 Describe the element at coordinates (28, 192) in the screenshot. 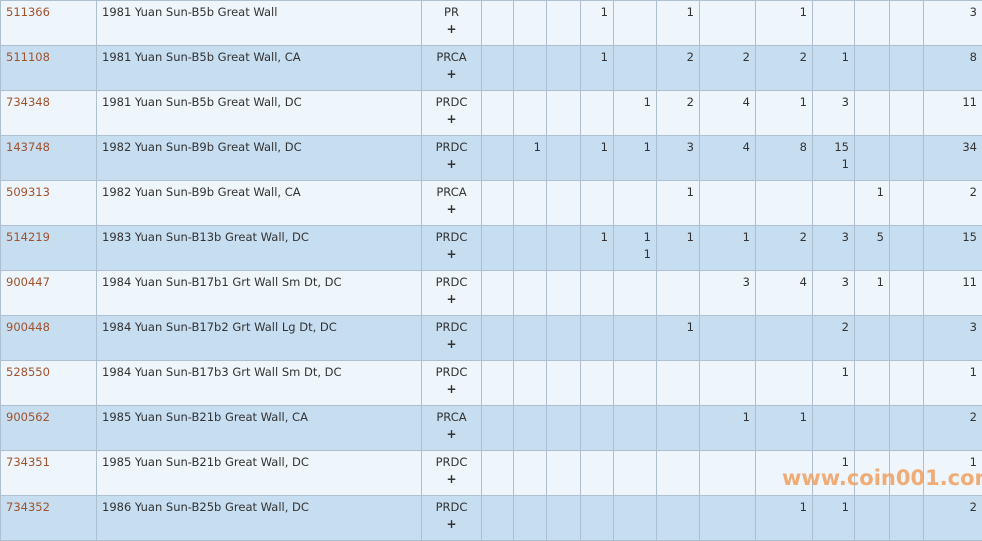

I see `cert-id-link: 509313` at that location.